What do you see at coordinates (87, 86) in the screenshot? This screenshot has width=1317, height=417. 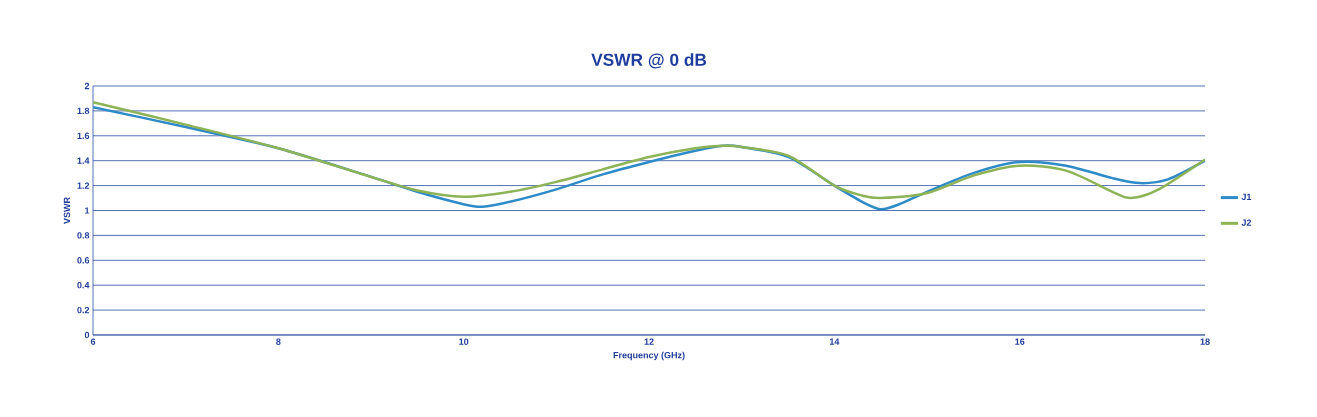 I see `y-tick-label: 2` at bounding box center [87, 86].